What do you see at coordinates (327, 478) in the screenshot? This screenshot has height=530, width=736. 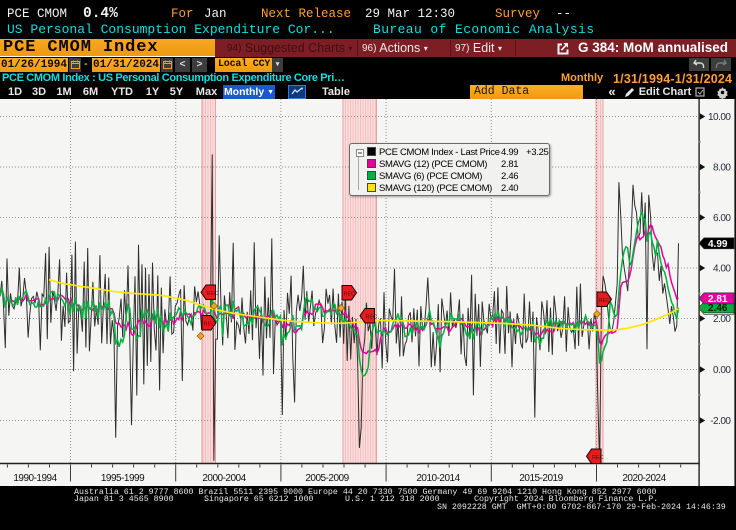 I see `svg-text: 2005-2009` at bounding box center [327, 478].